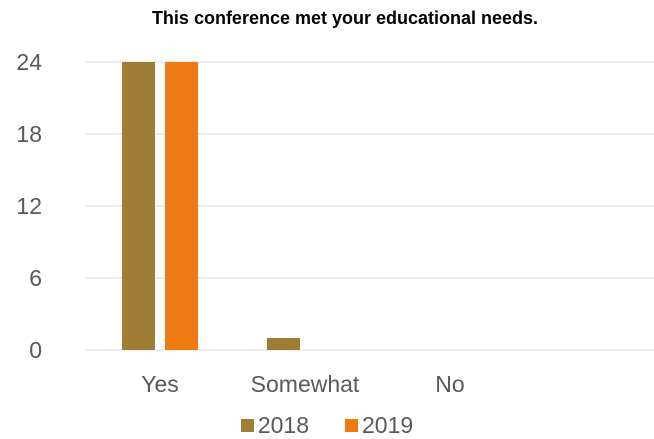  Describe the element at coordinates (305, 384) in the screenshot. I see `x-tick-label-somewhat: Somewhat` at that location.